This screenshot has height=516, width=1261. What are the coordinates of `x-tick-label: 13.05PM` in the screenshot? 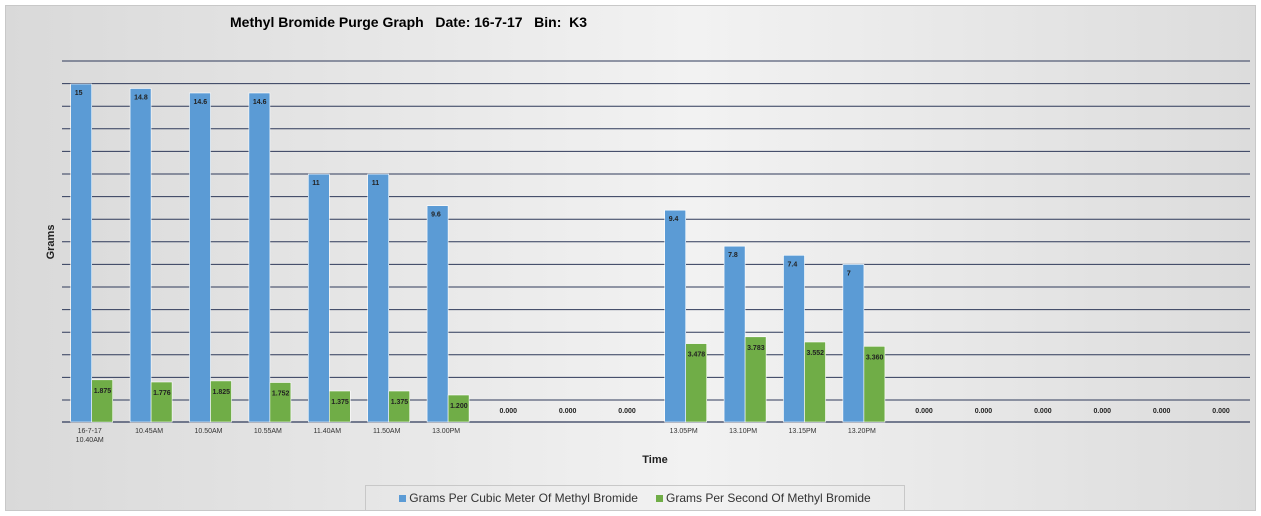 It's located at (684, 431).